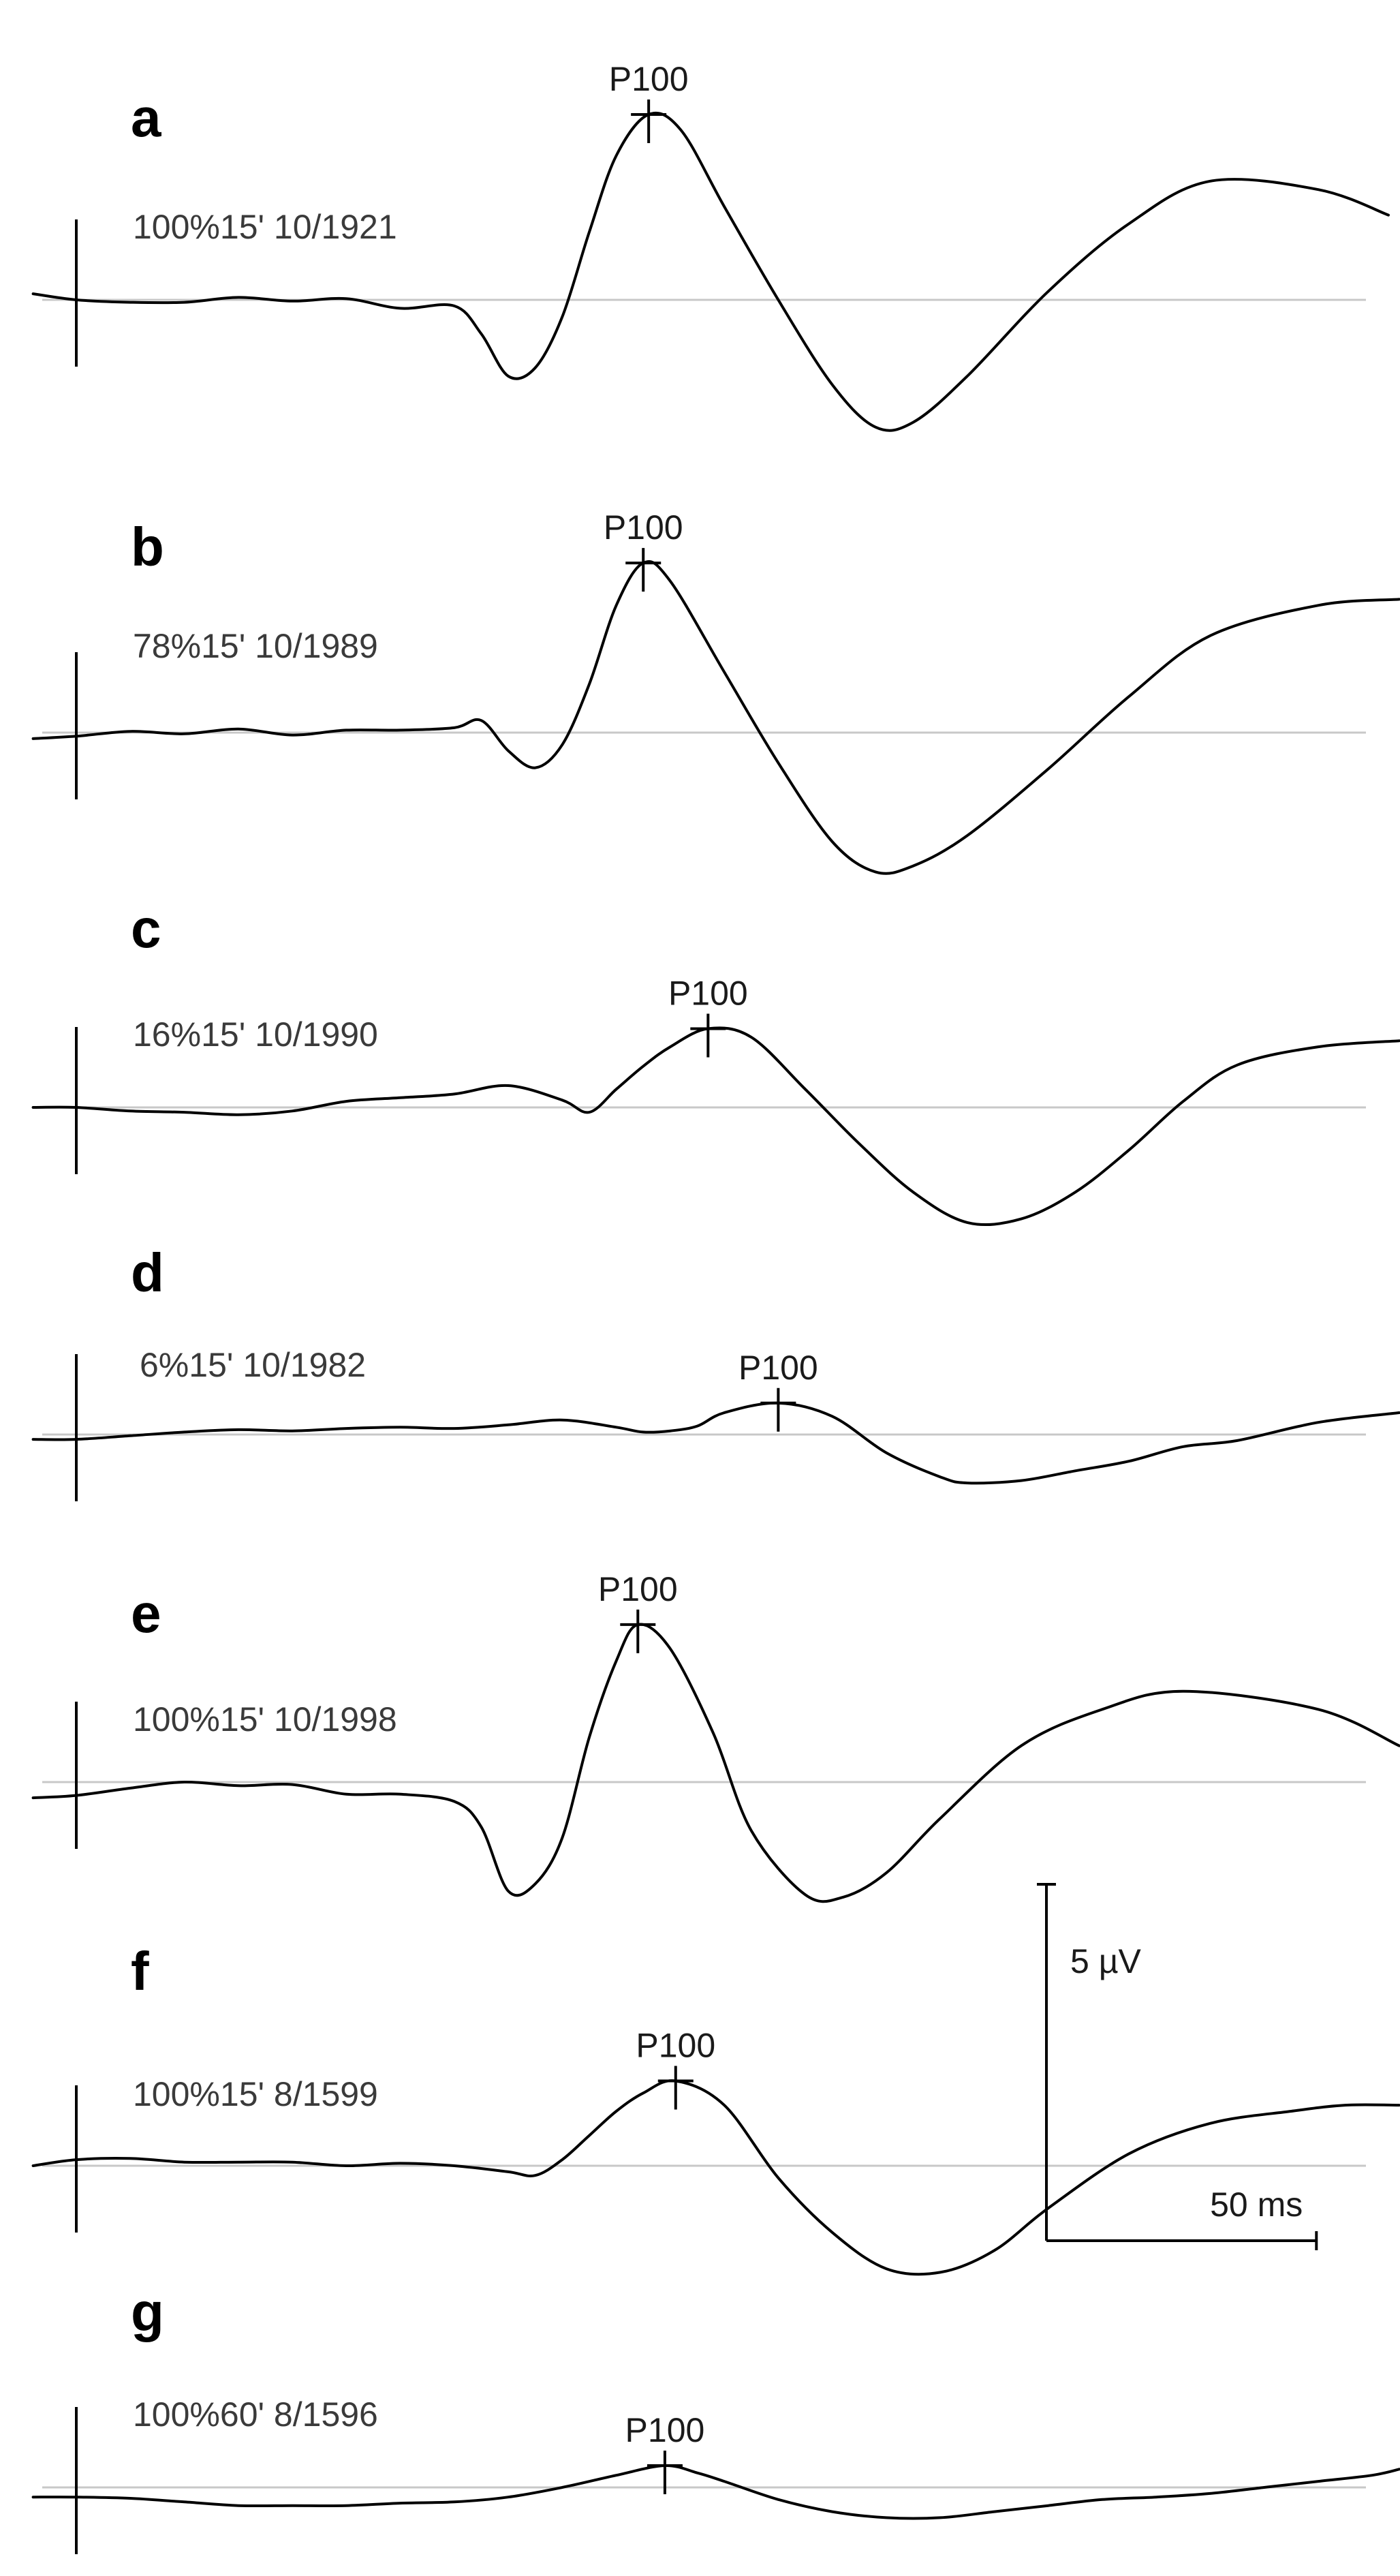 The image size is (1400, 2576). I want to click on condition-label: 100%15' 10/1921, so click(265, 227).